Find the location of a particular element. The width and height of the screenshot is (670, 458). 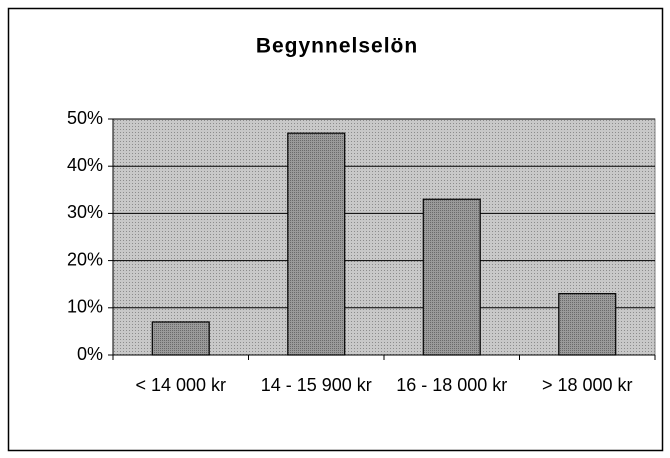

x-tick-label: 16 - 18 000 kr is located at coordinates (452, 385).